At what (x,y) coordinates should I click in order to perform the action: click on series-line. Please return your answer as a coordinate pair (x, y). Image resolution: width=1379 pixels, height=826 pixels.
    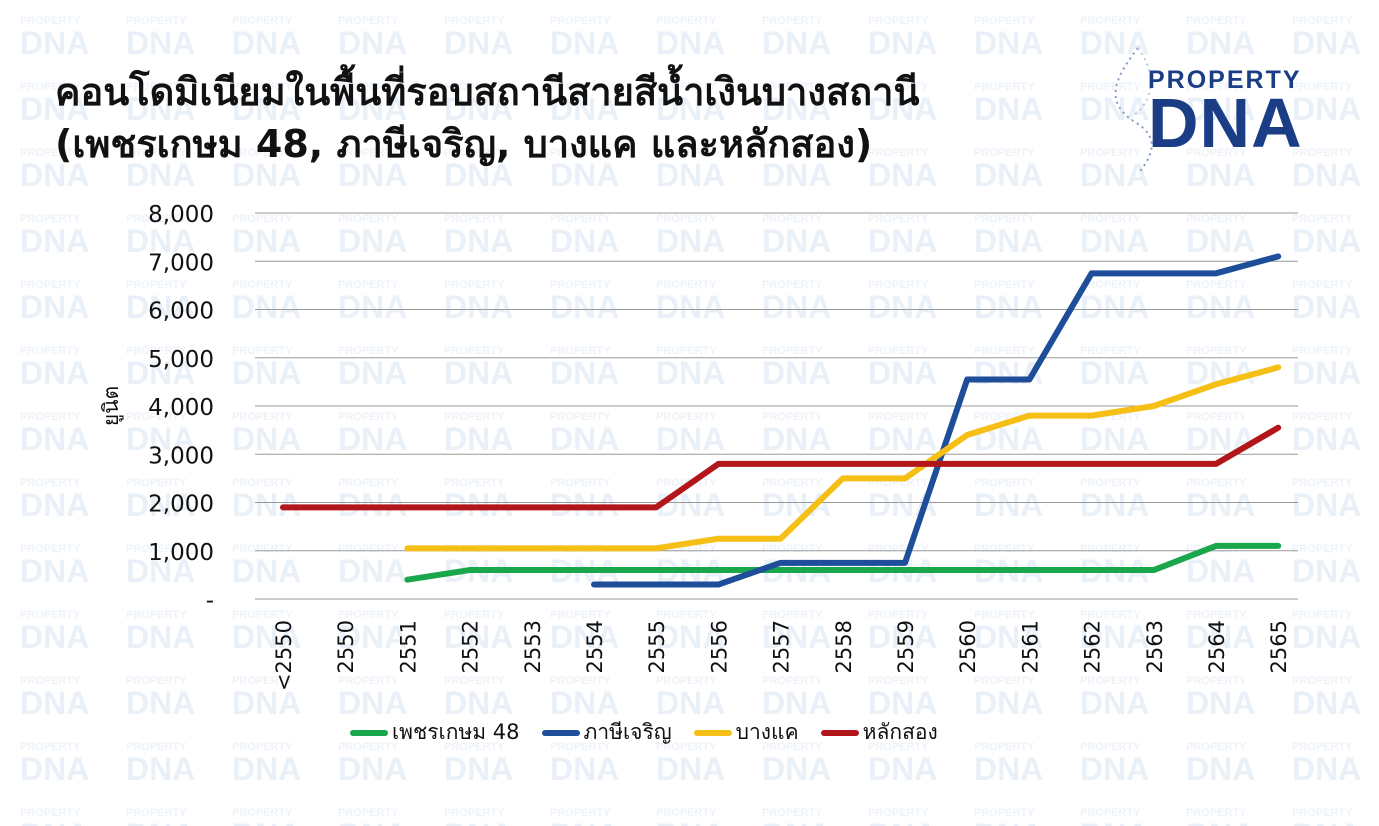
    Looking at the image, I should click on (781, 467).